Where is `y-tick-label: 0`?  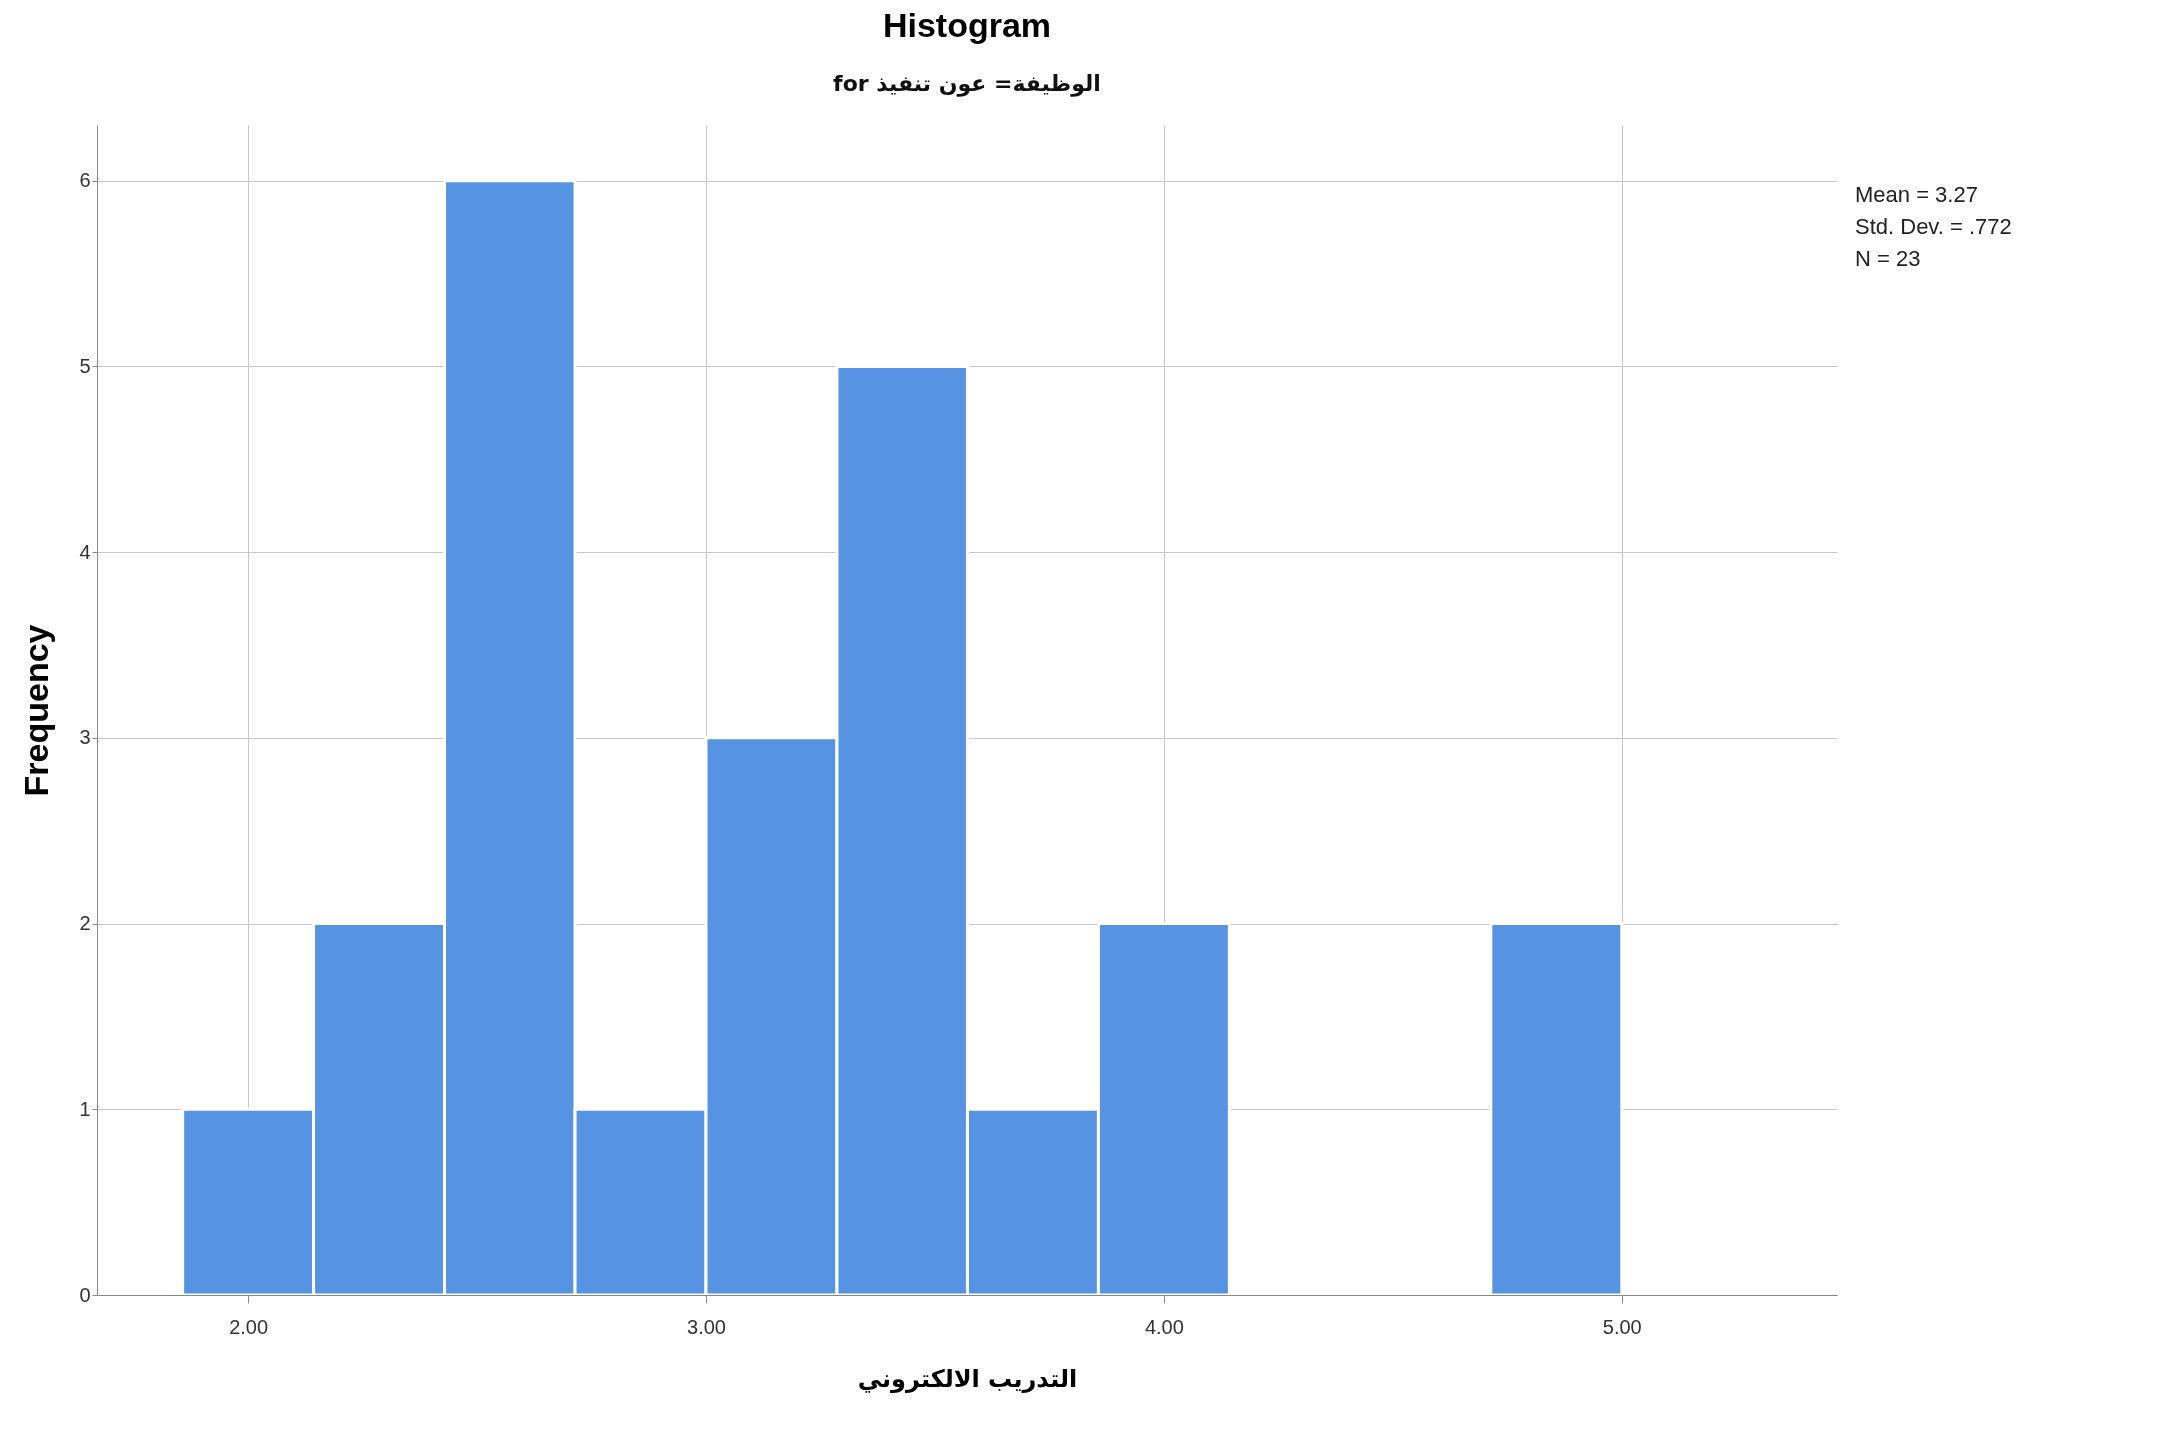
y-tick-label: 0 is located at coordinates (85, 1294).